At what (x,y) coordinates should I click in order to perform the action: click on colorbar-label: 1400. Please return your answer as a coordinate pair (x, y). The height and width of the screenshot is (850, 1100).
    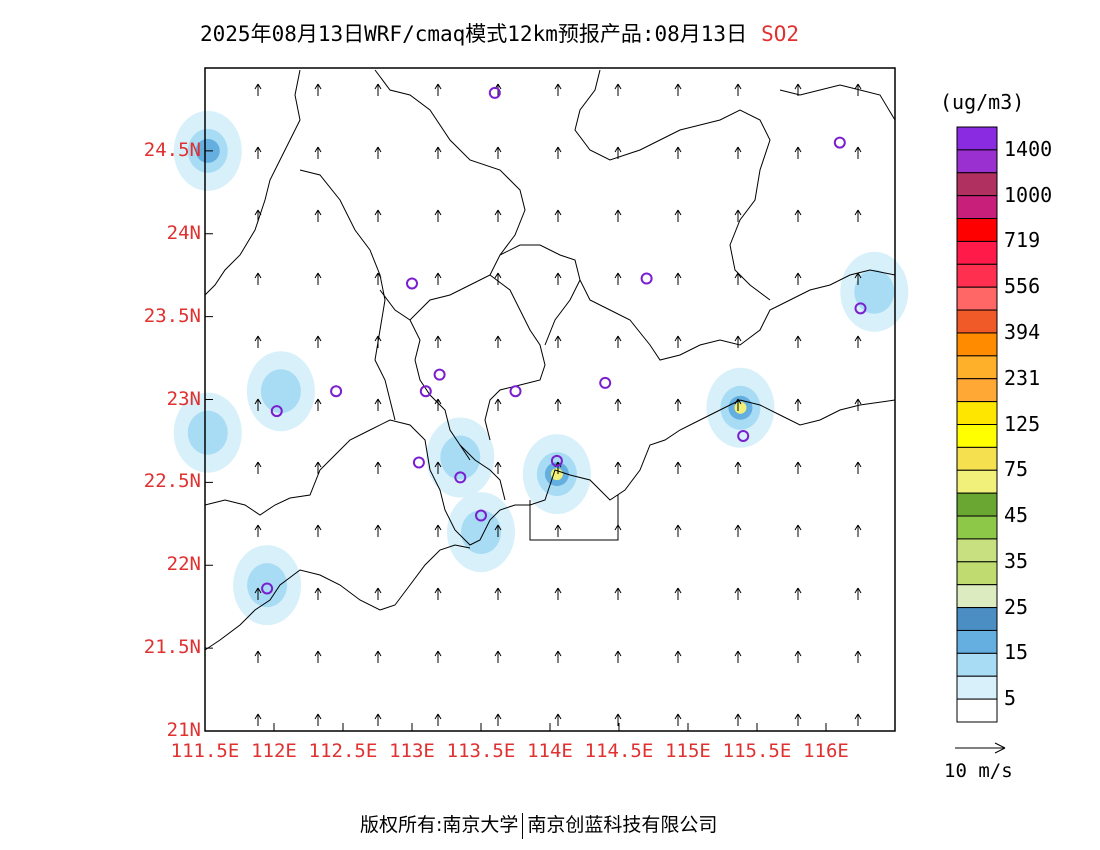
    Looking at the image, I should click on (1028, 148).